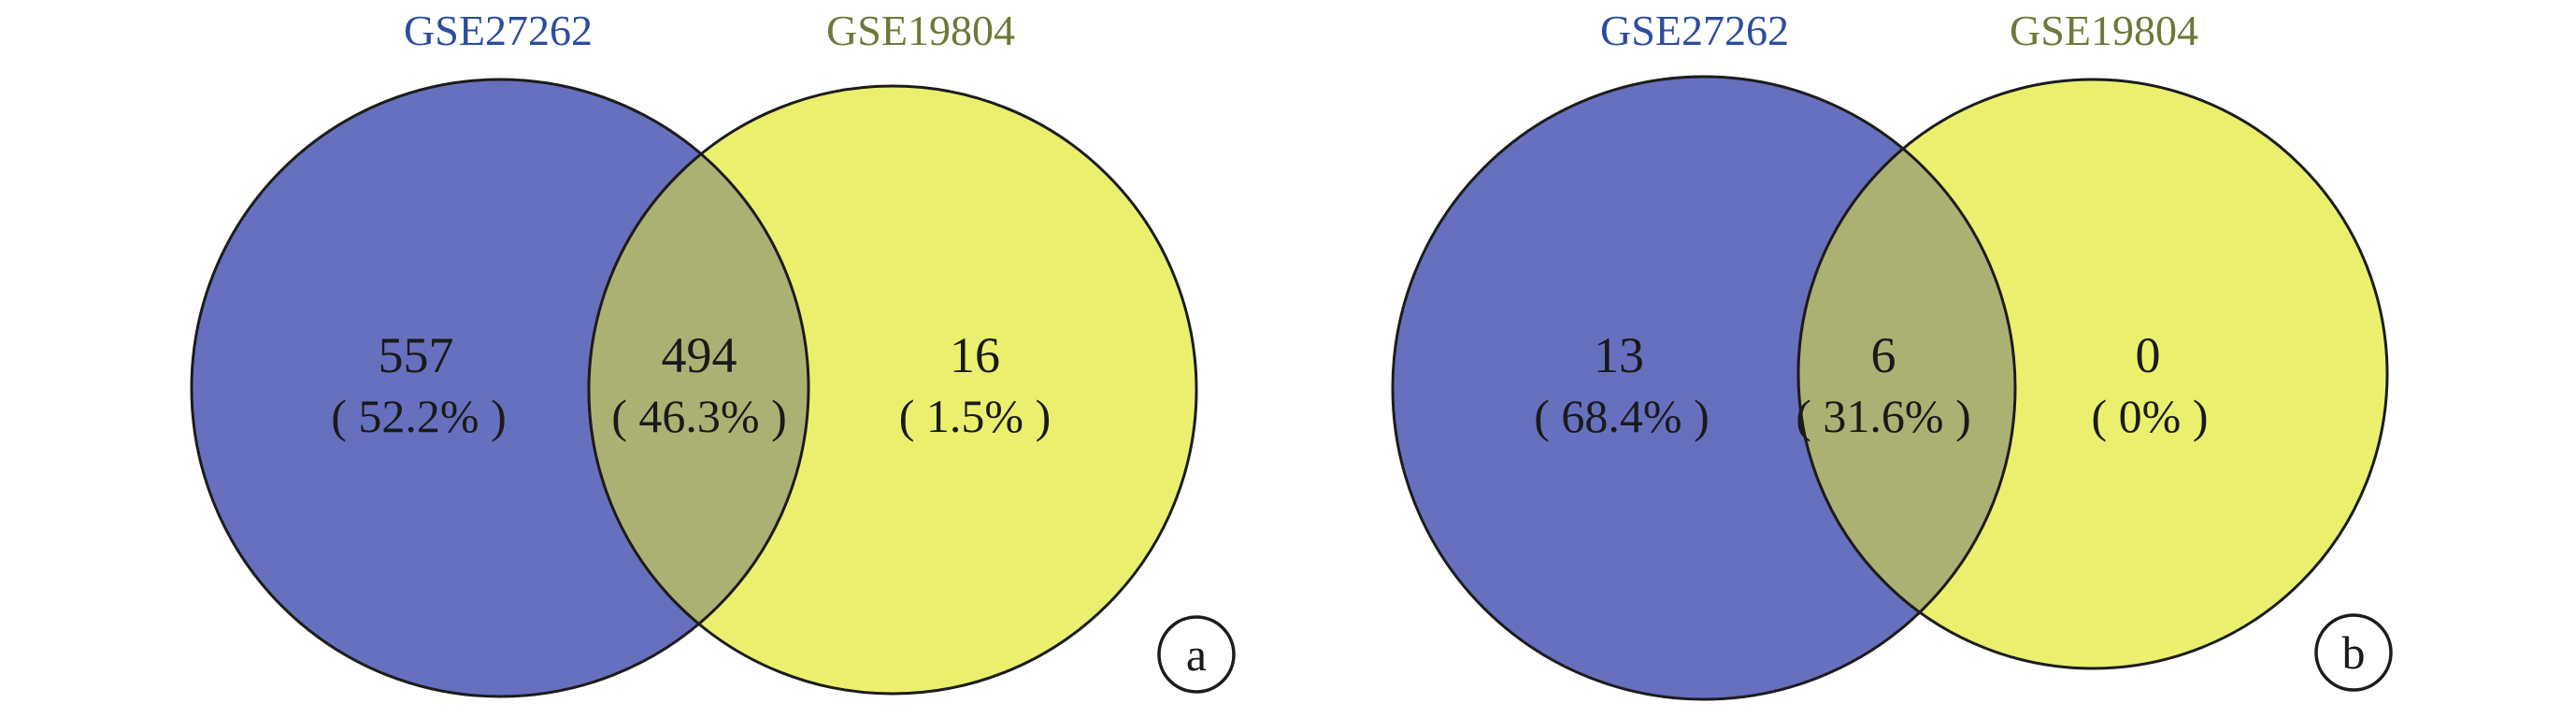 The width and height of the screenshot is (2576, 718). I want to click on panel-a-badge-letter: a, so click(1196, 655).